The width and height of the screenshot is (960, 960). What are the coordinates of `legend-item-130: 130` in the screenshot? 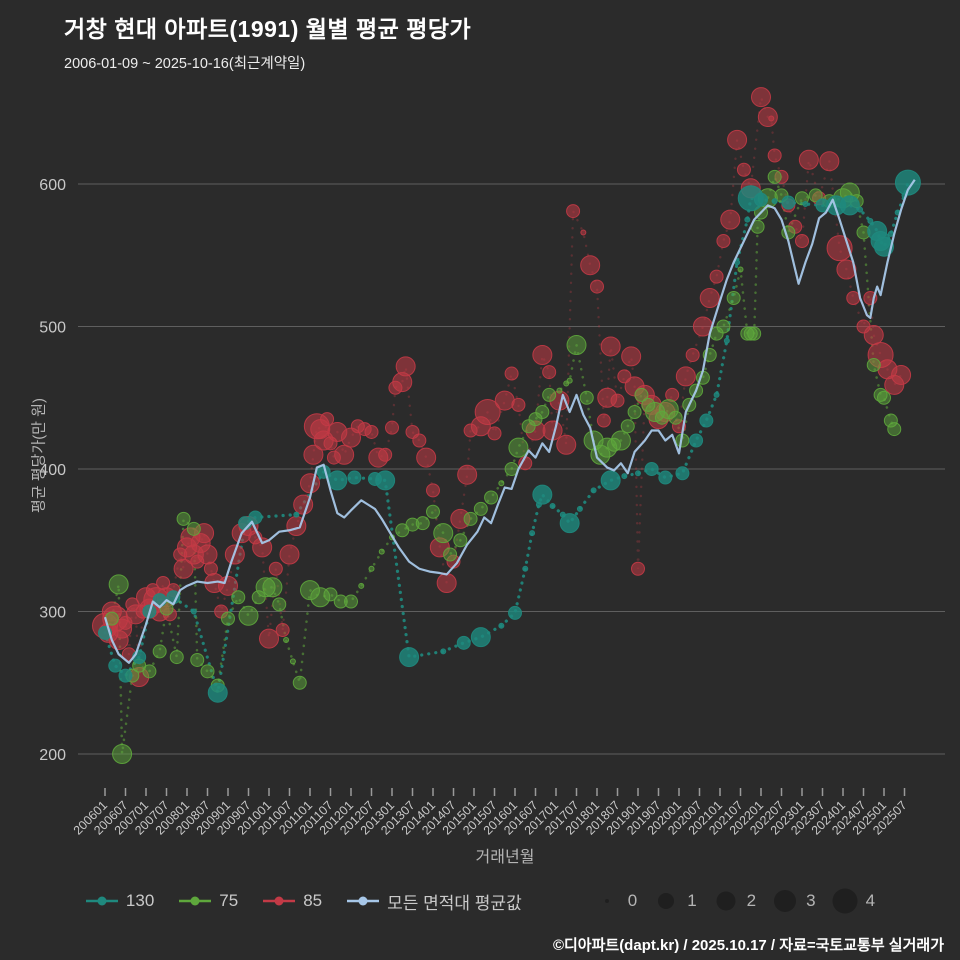 It's located at (119, 901).